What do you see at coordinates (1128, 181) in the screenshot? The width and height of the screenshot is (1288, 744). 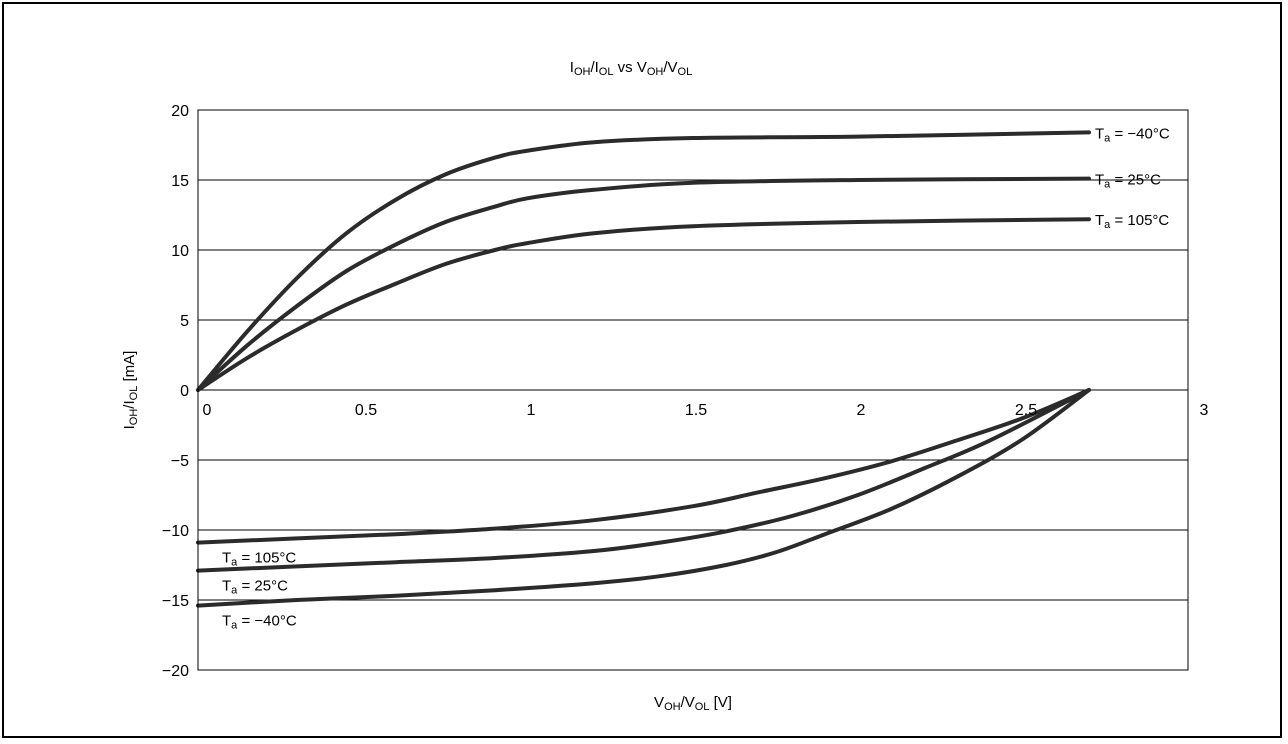 I see `series-label-1: Ta = 25°C` at bounding box center [1128, 181].